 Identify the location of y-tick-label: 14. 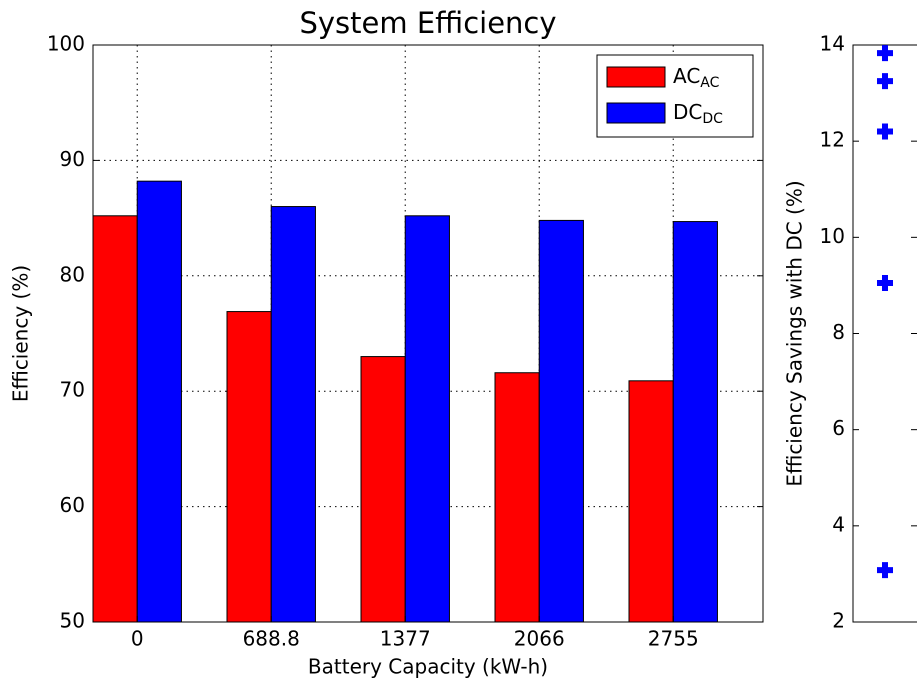
(832, 44).